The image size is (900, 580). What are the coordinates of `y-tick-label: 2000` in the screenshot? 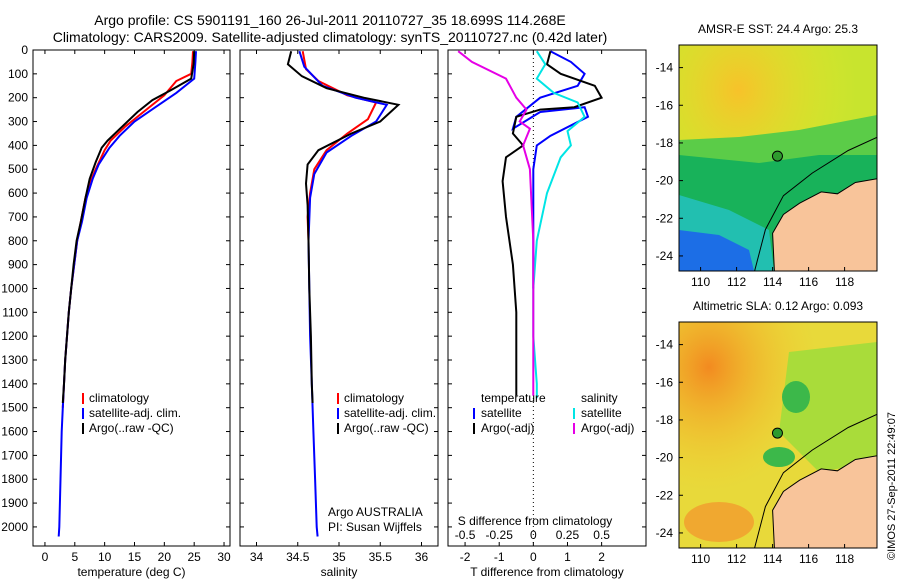 It's located at (14, 527).